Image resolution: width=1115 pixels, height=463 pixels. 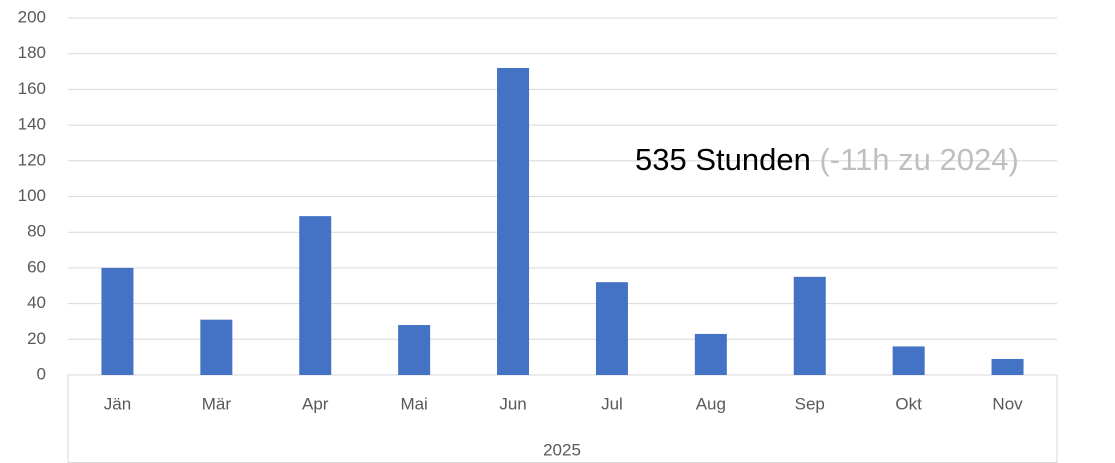 What do you see at coordinates (810, 403) in the screenshot?
I see `x-tick-label: Sep` at bounding box center [810, 403].